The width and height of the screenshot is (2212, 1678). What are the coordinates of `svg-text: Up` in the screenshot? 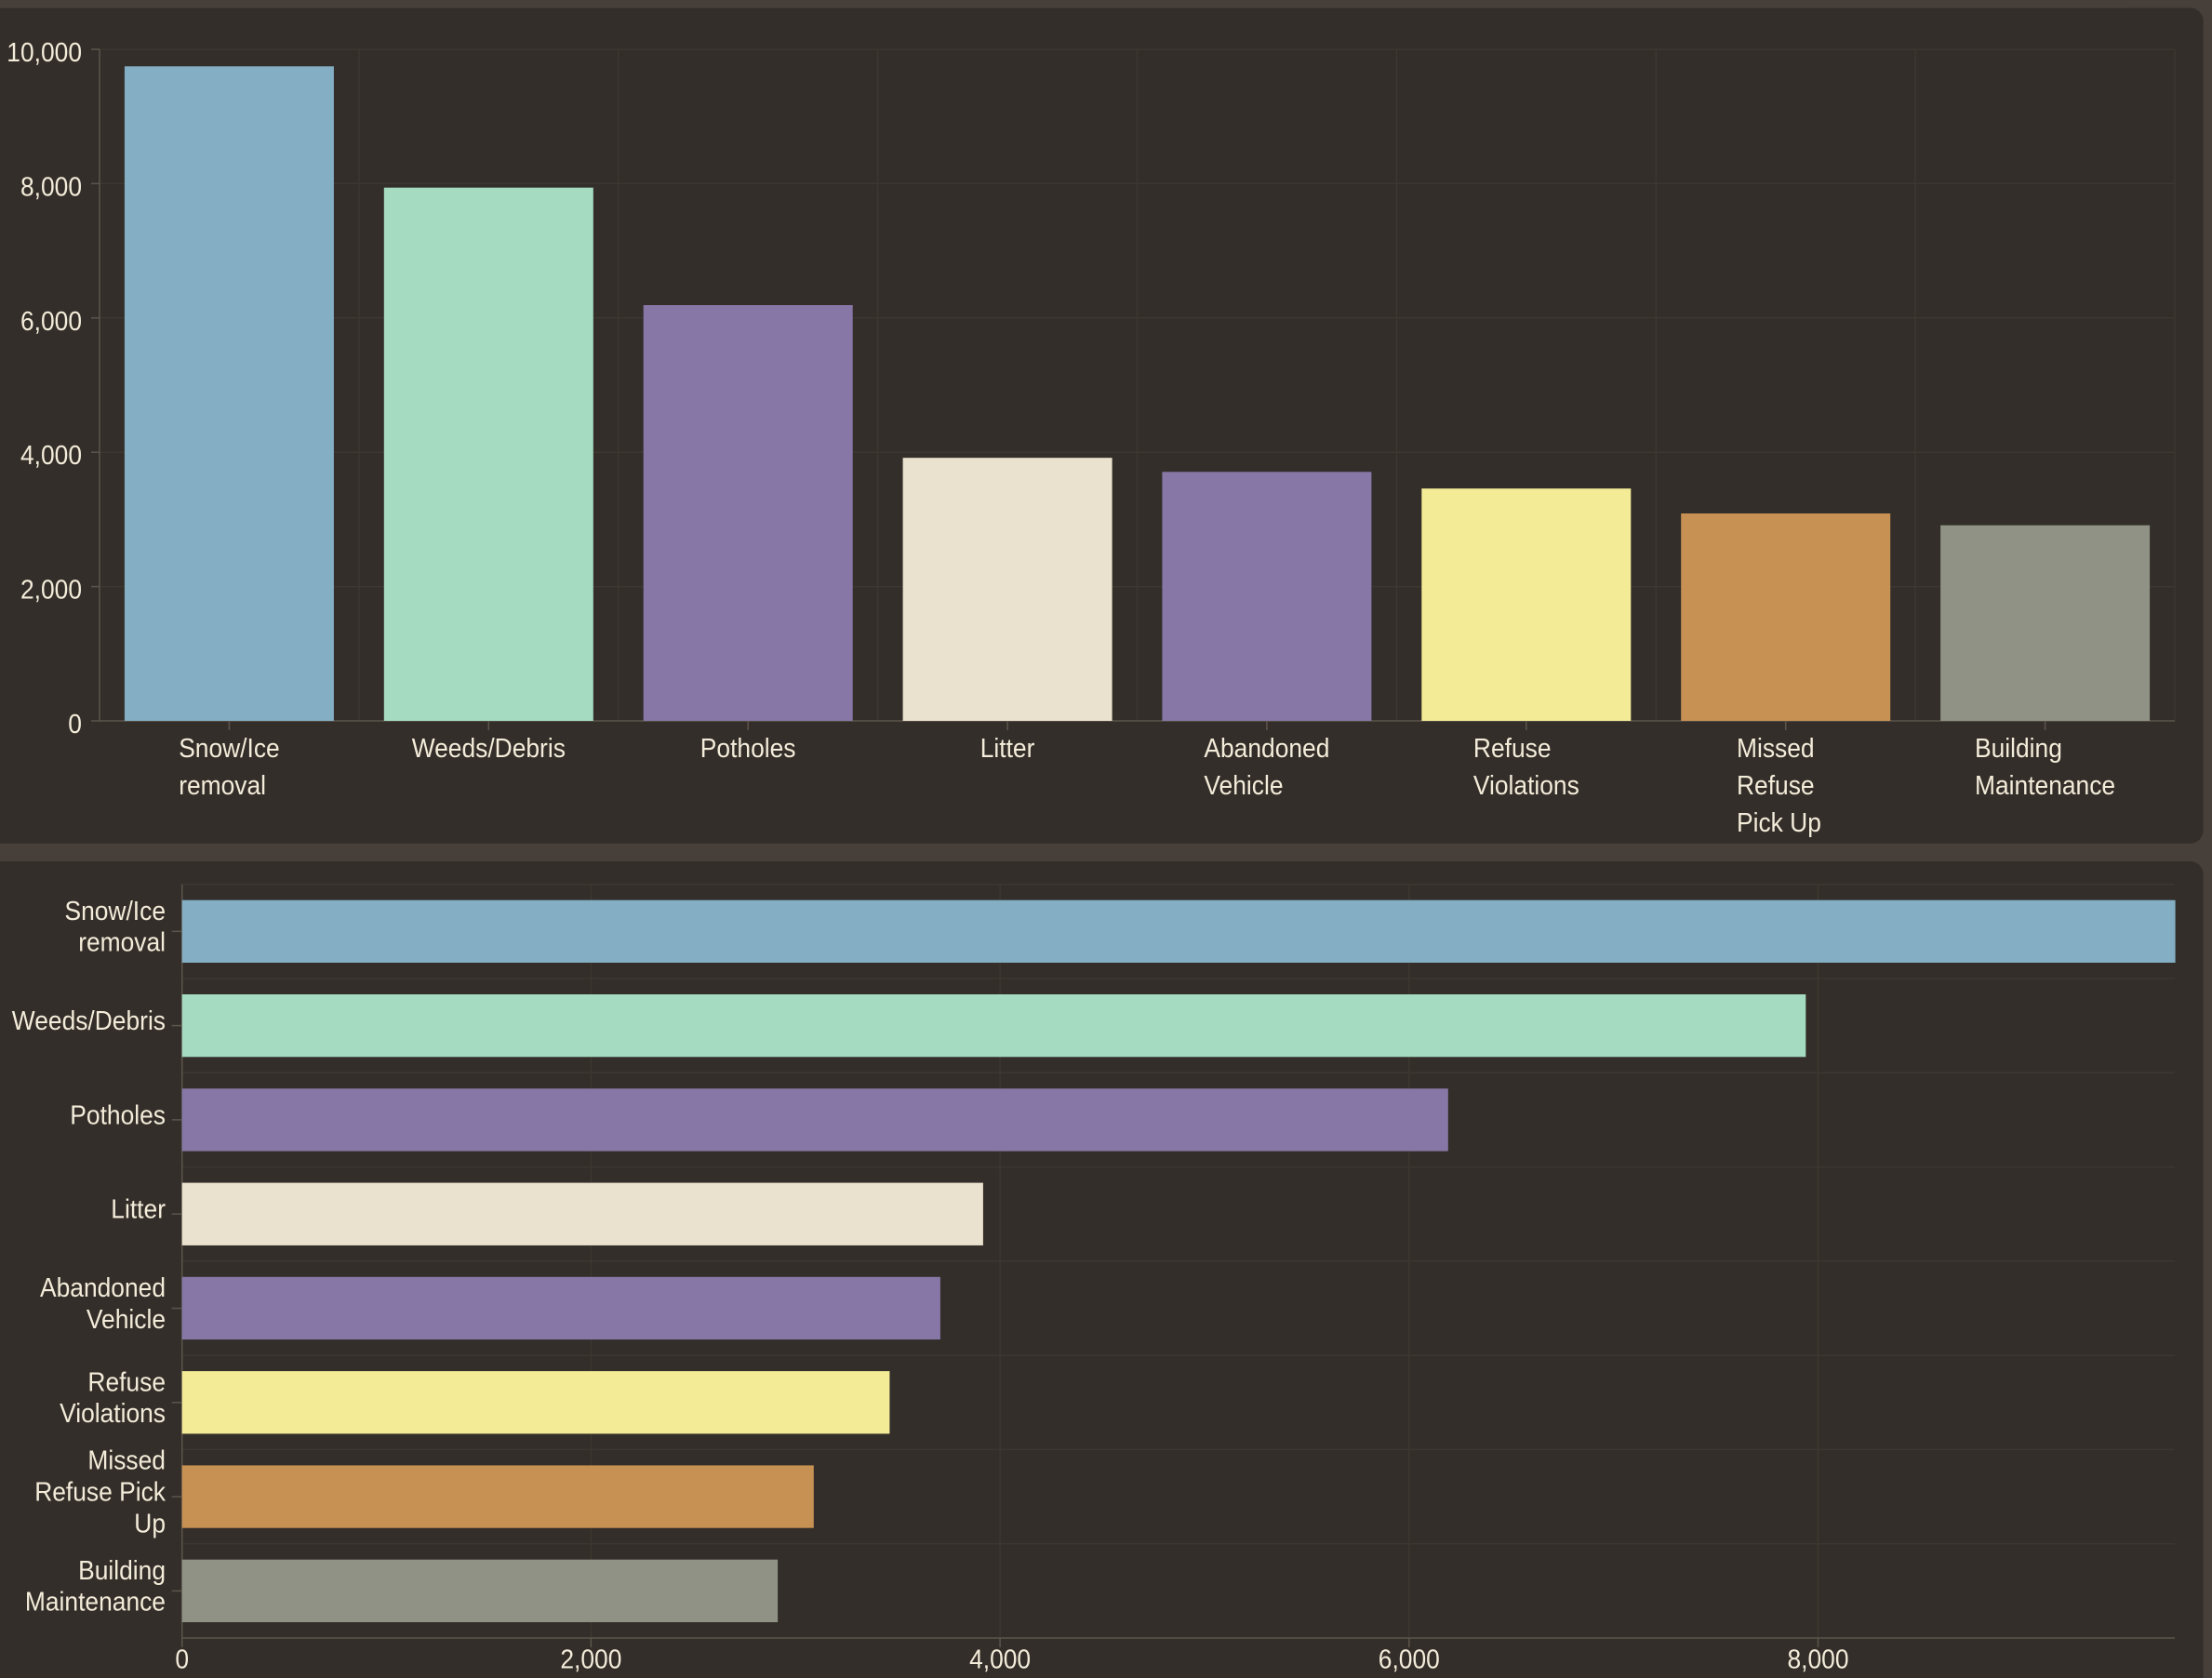 It's located at (150, 1523).